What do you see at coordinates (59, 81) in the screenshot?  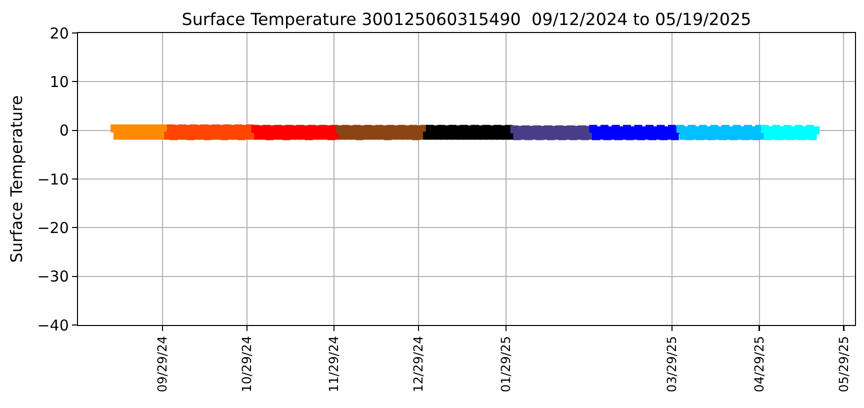 I see `y-tick-label: 10` at bounding box center [59, 81].